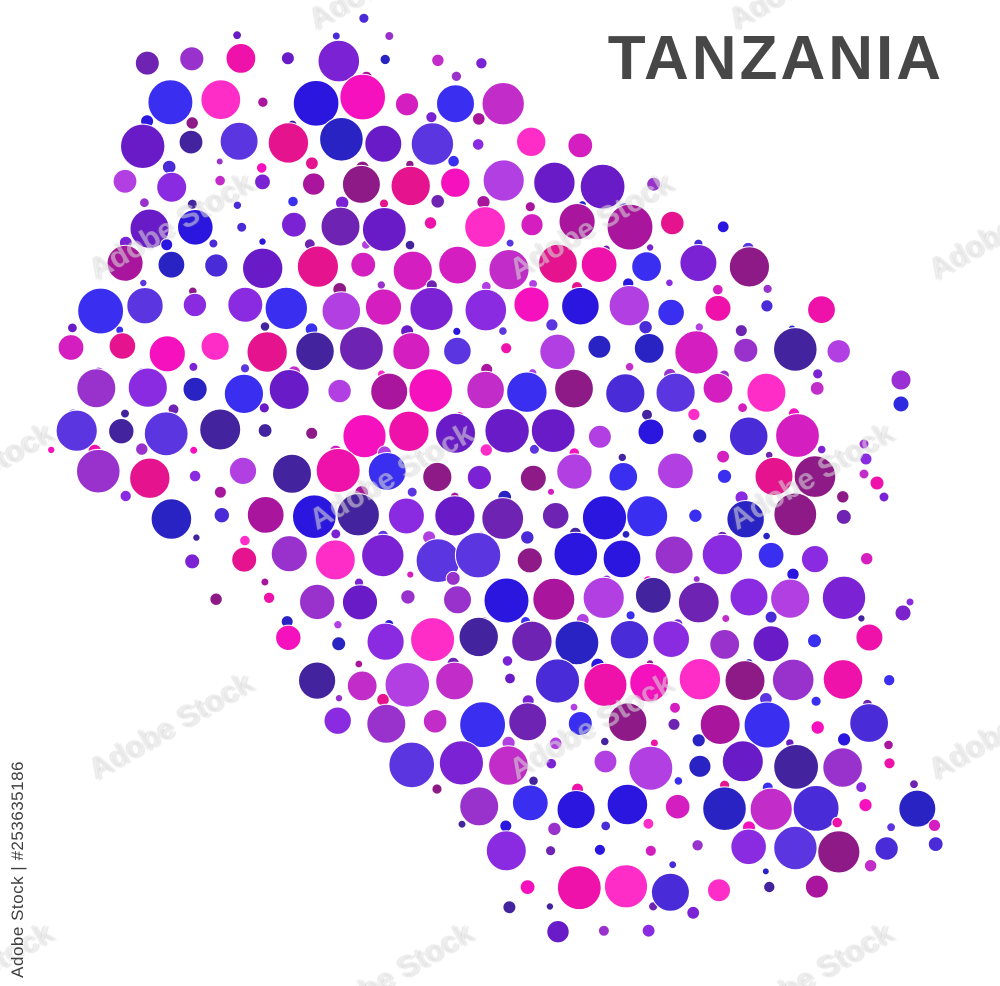  I want to click on watermark-id-label: Adobe Stock | #253635186, so click(17, 869).